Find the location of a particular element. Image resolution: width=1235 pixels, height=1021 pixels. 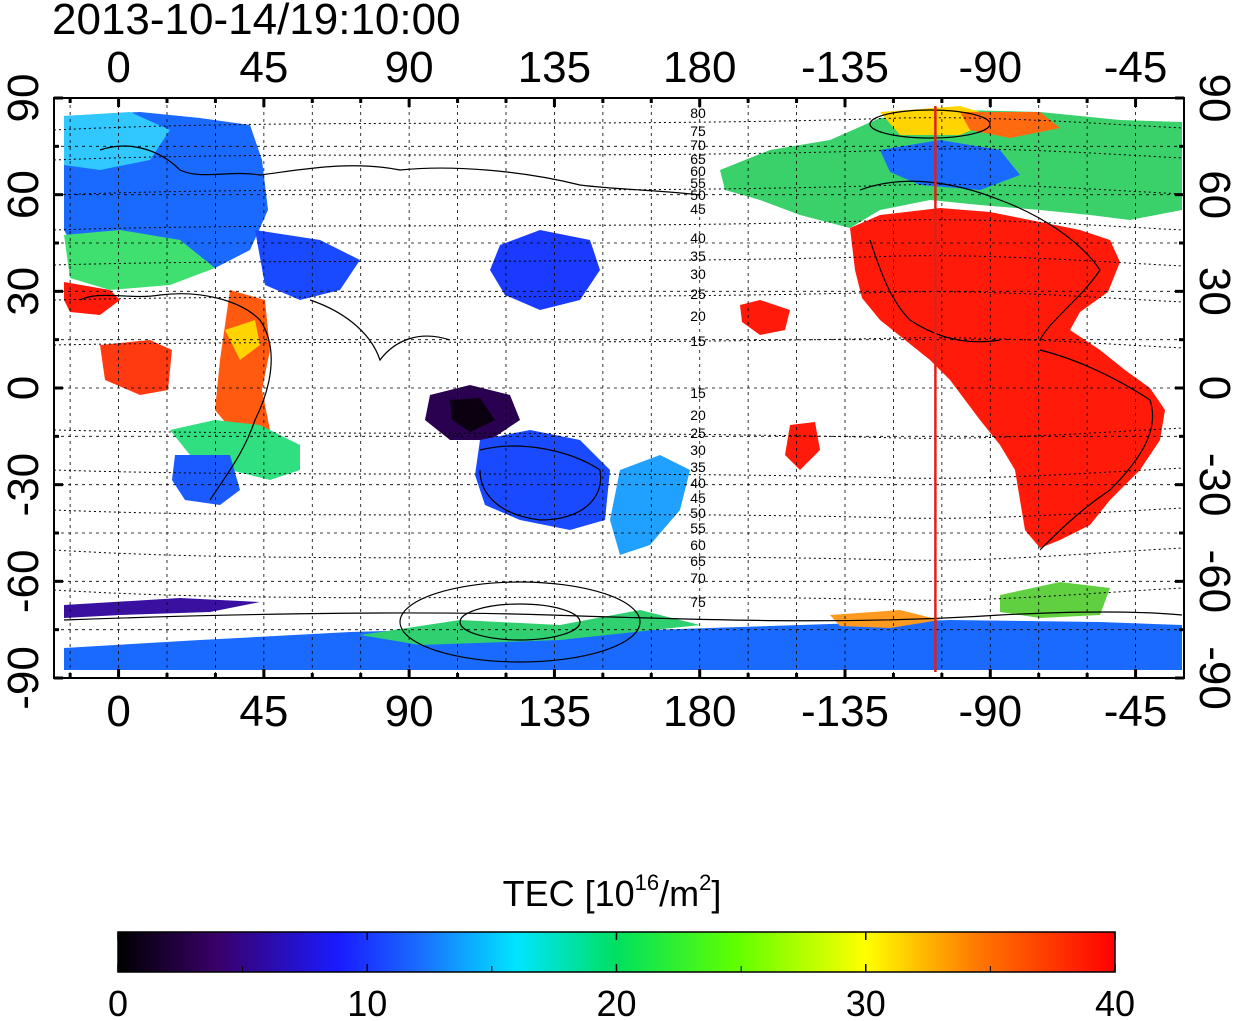

tec-region-new-zealand is located at coordinates (650, 505).